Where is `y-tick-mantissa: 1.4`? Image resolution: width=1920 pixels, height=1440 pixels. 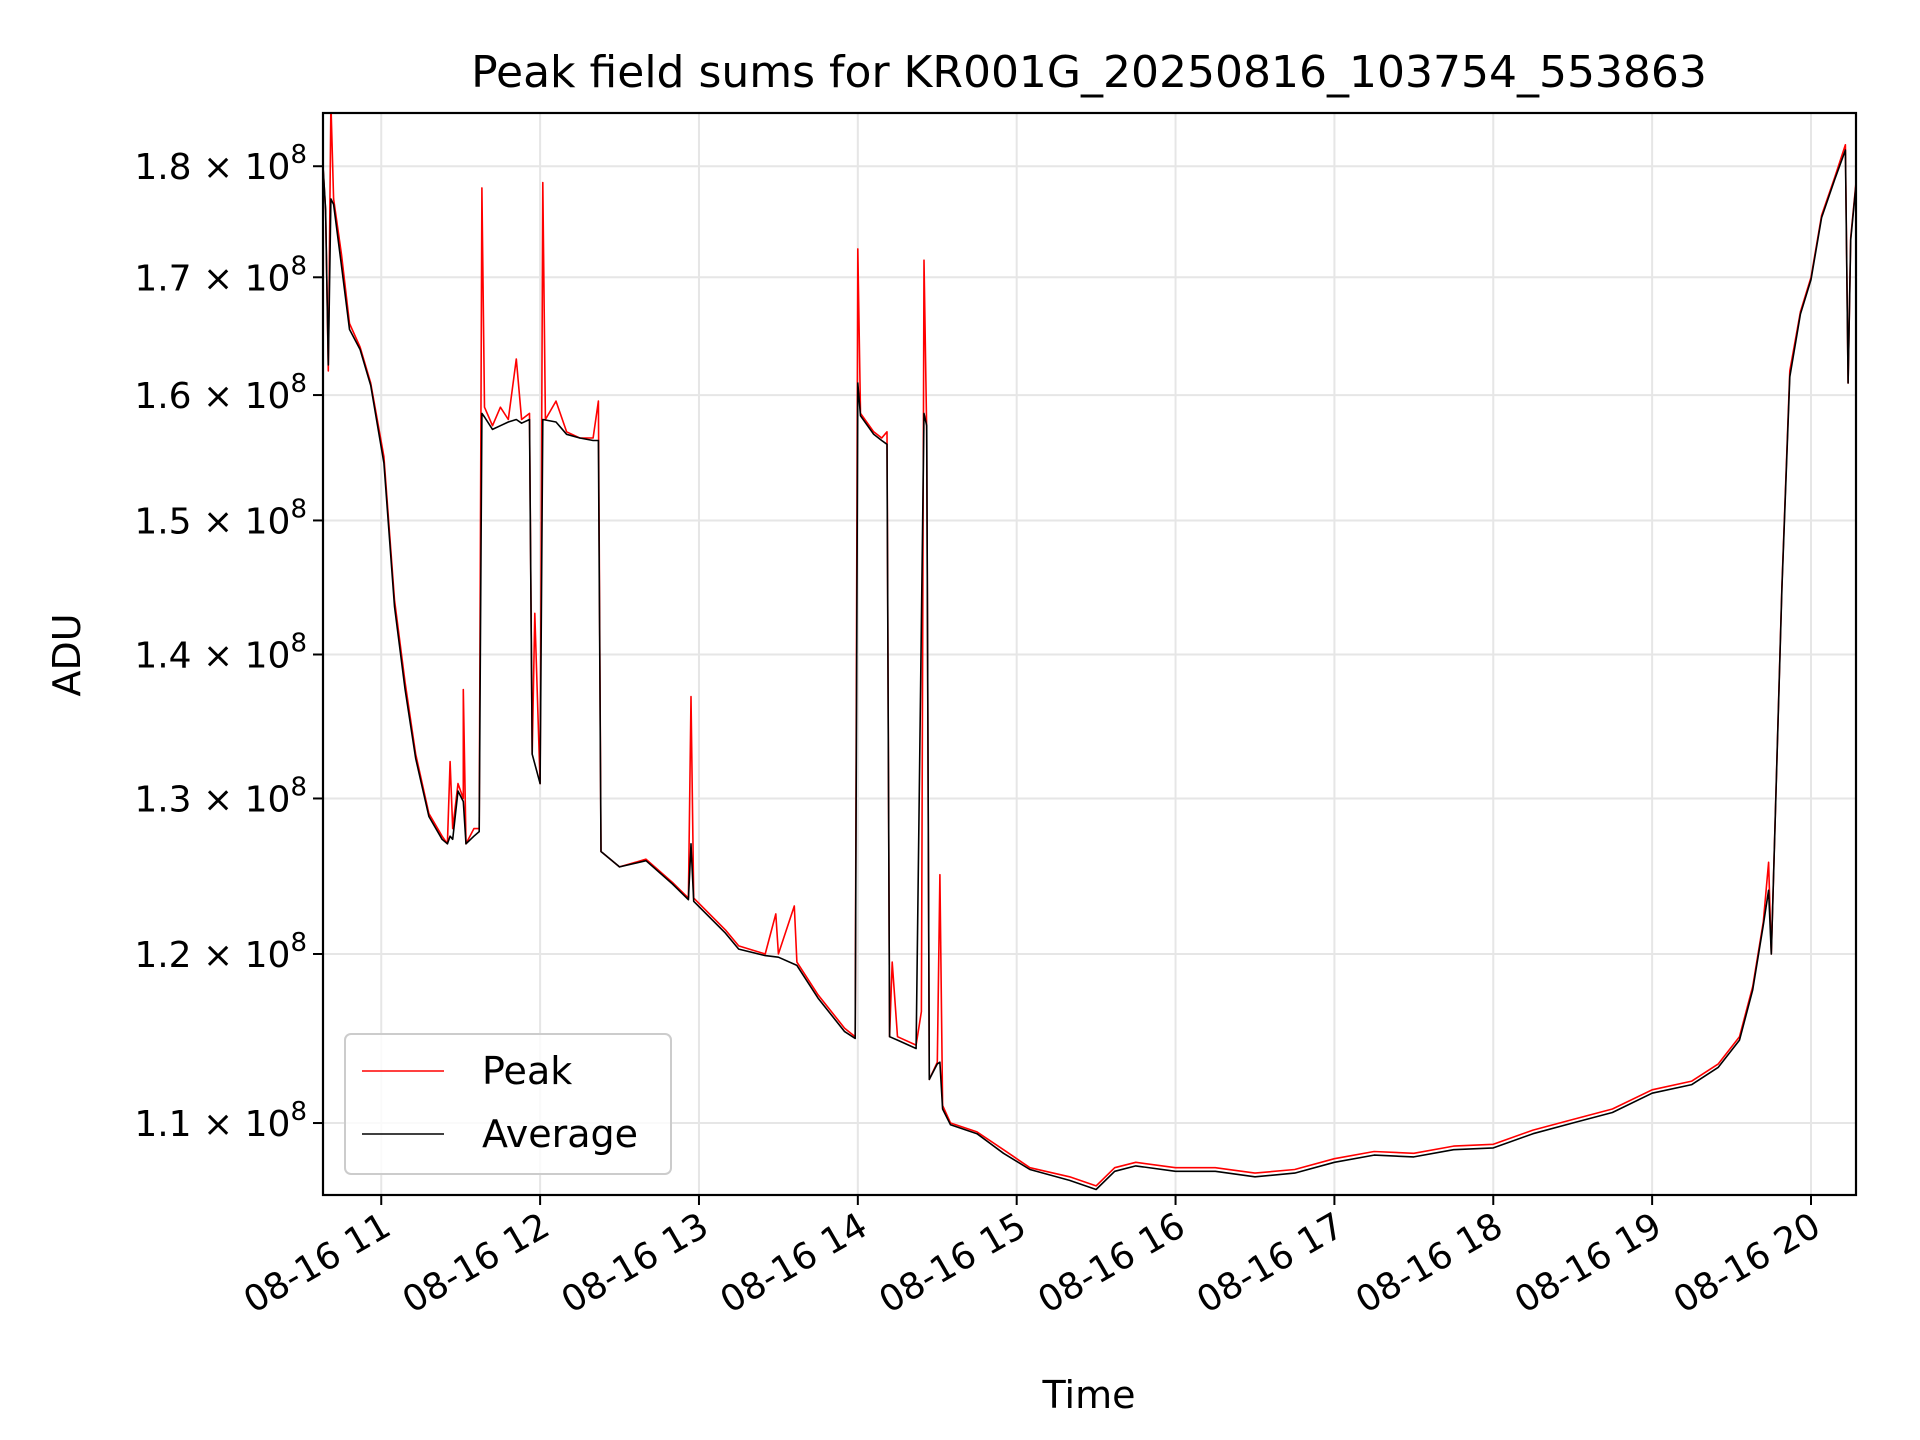
y-tick-mantissa: 1.4 is located at coordinates (162, 655).